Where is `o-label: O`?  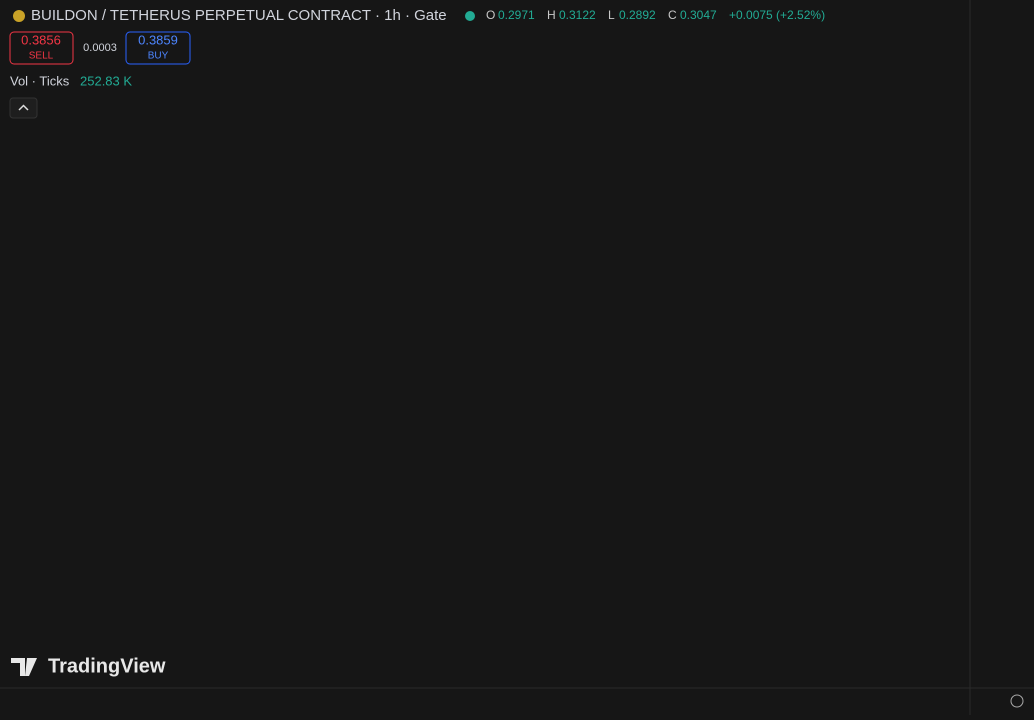 o-label: O is located at coordinates (490, 15).